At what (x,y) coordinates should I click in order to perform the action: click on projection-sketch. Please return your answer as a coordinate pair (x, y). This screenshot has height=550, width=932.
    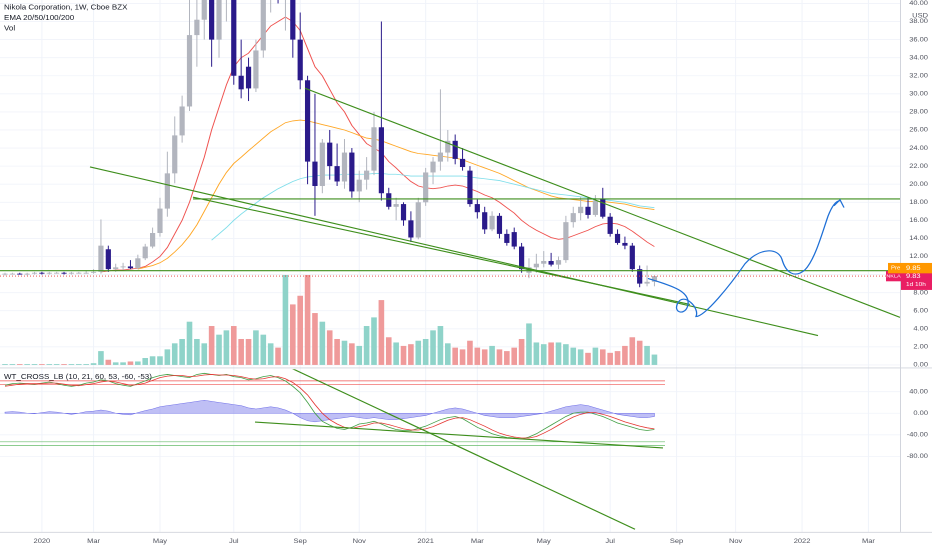
    Looking at the image, I should click on (744, 259).